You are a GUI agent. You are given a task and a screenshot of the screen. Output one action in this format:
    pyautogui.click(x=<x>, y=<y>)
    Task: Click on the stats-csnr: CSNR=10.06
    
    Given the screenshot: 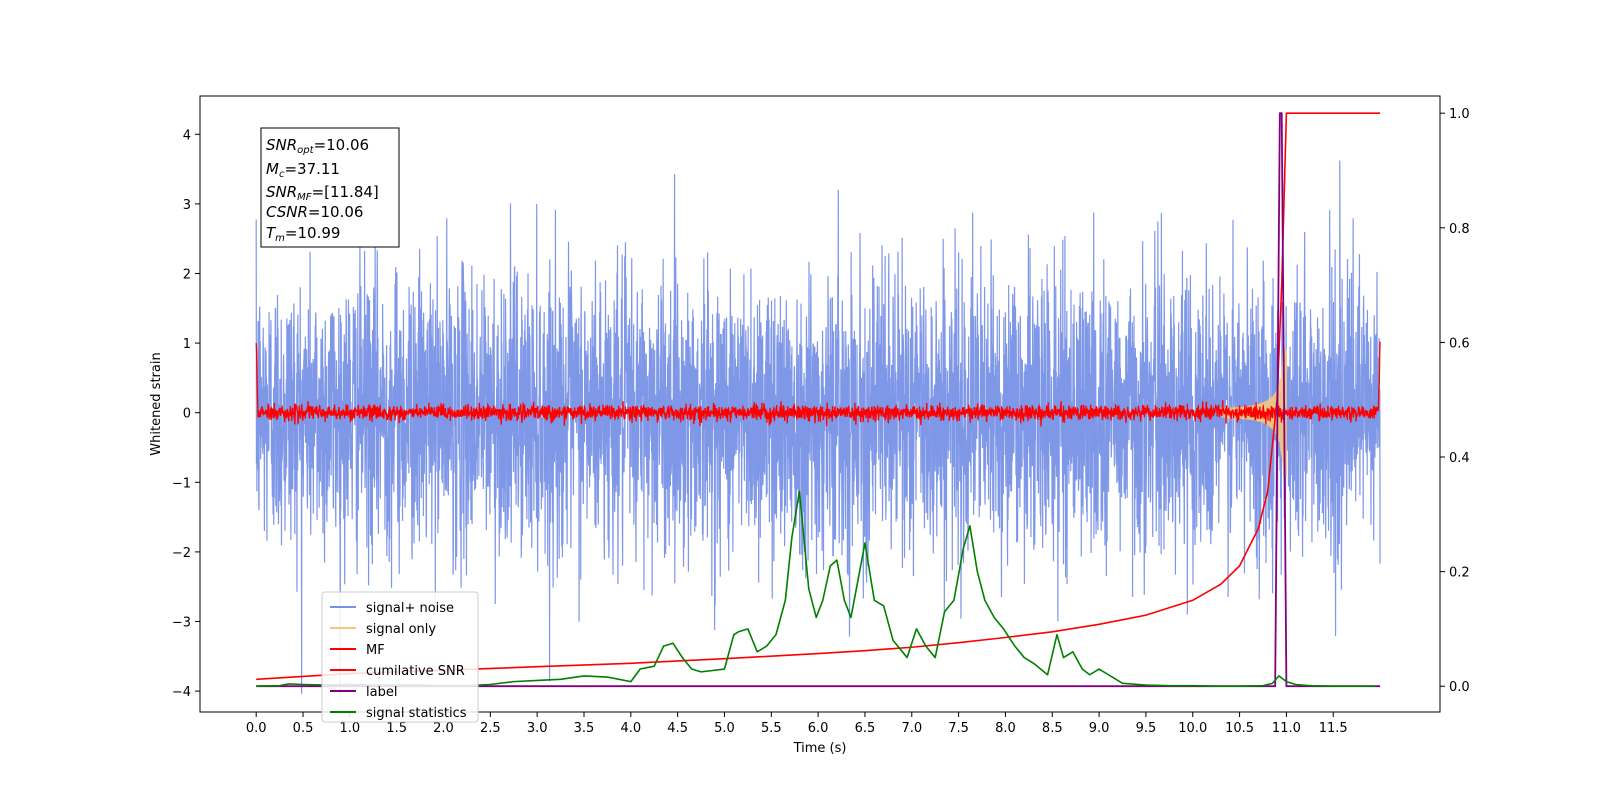 What is the action you would take?
    pyautogui.click(x=314, y=212)
    